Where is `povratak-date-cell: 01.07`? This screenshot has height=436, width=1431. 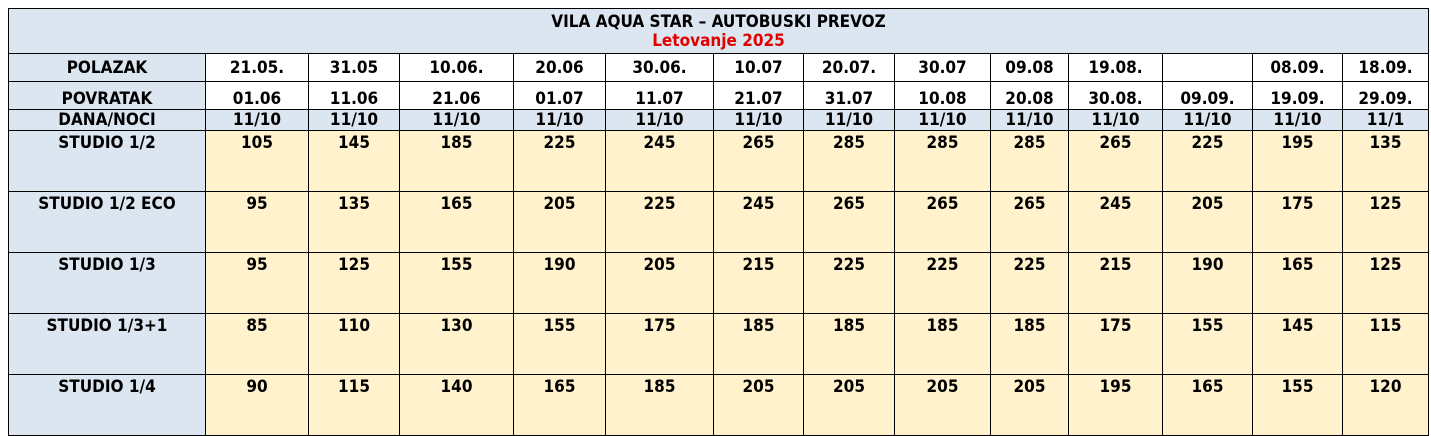
povratak-date-cell: 01.07 is located at coordinates (559, 95).